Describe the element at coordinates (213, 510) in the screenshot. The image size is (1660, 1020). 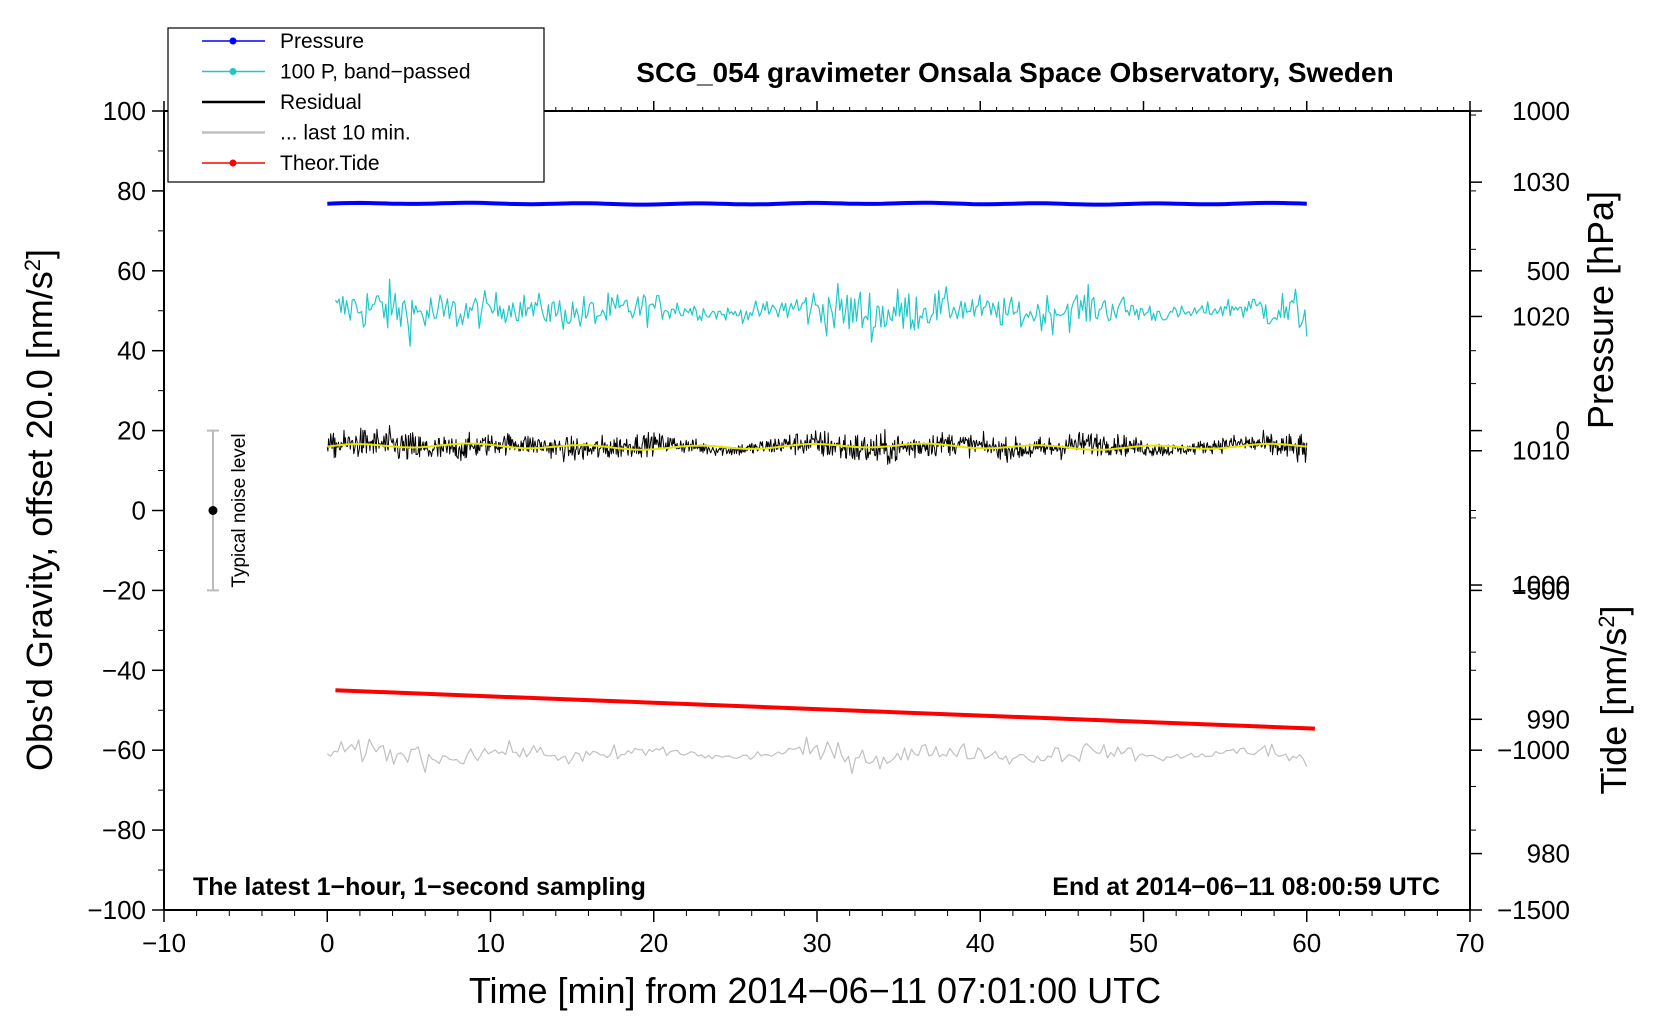
I see `noise-bar-center` at that location.